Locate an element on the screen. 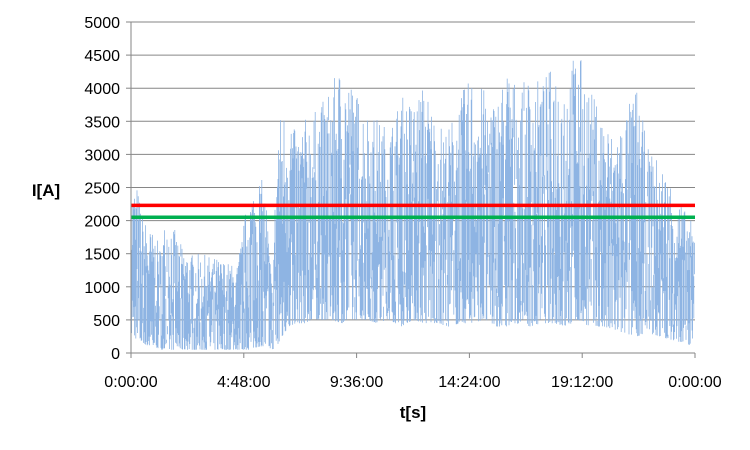  x-tick-label: 19:12:00 is located at coordinates (582, 382).